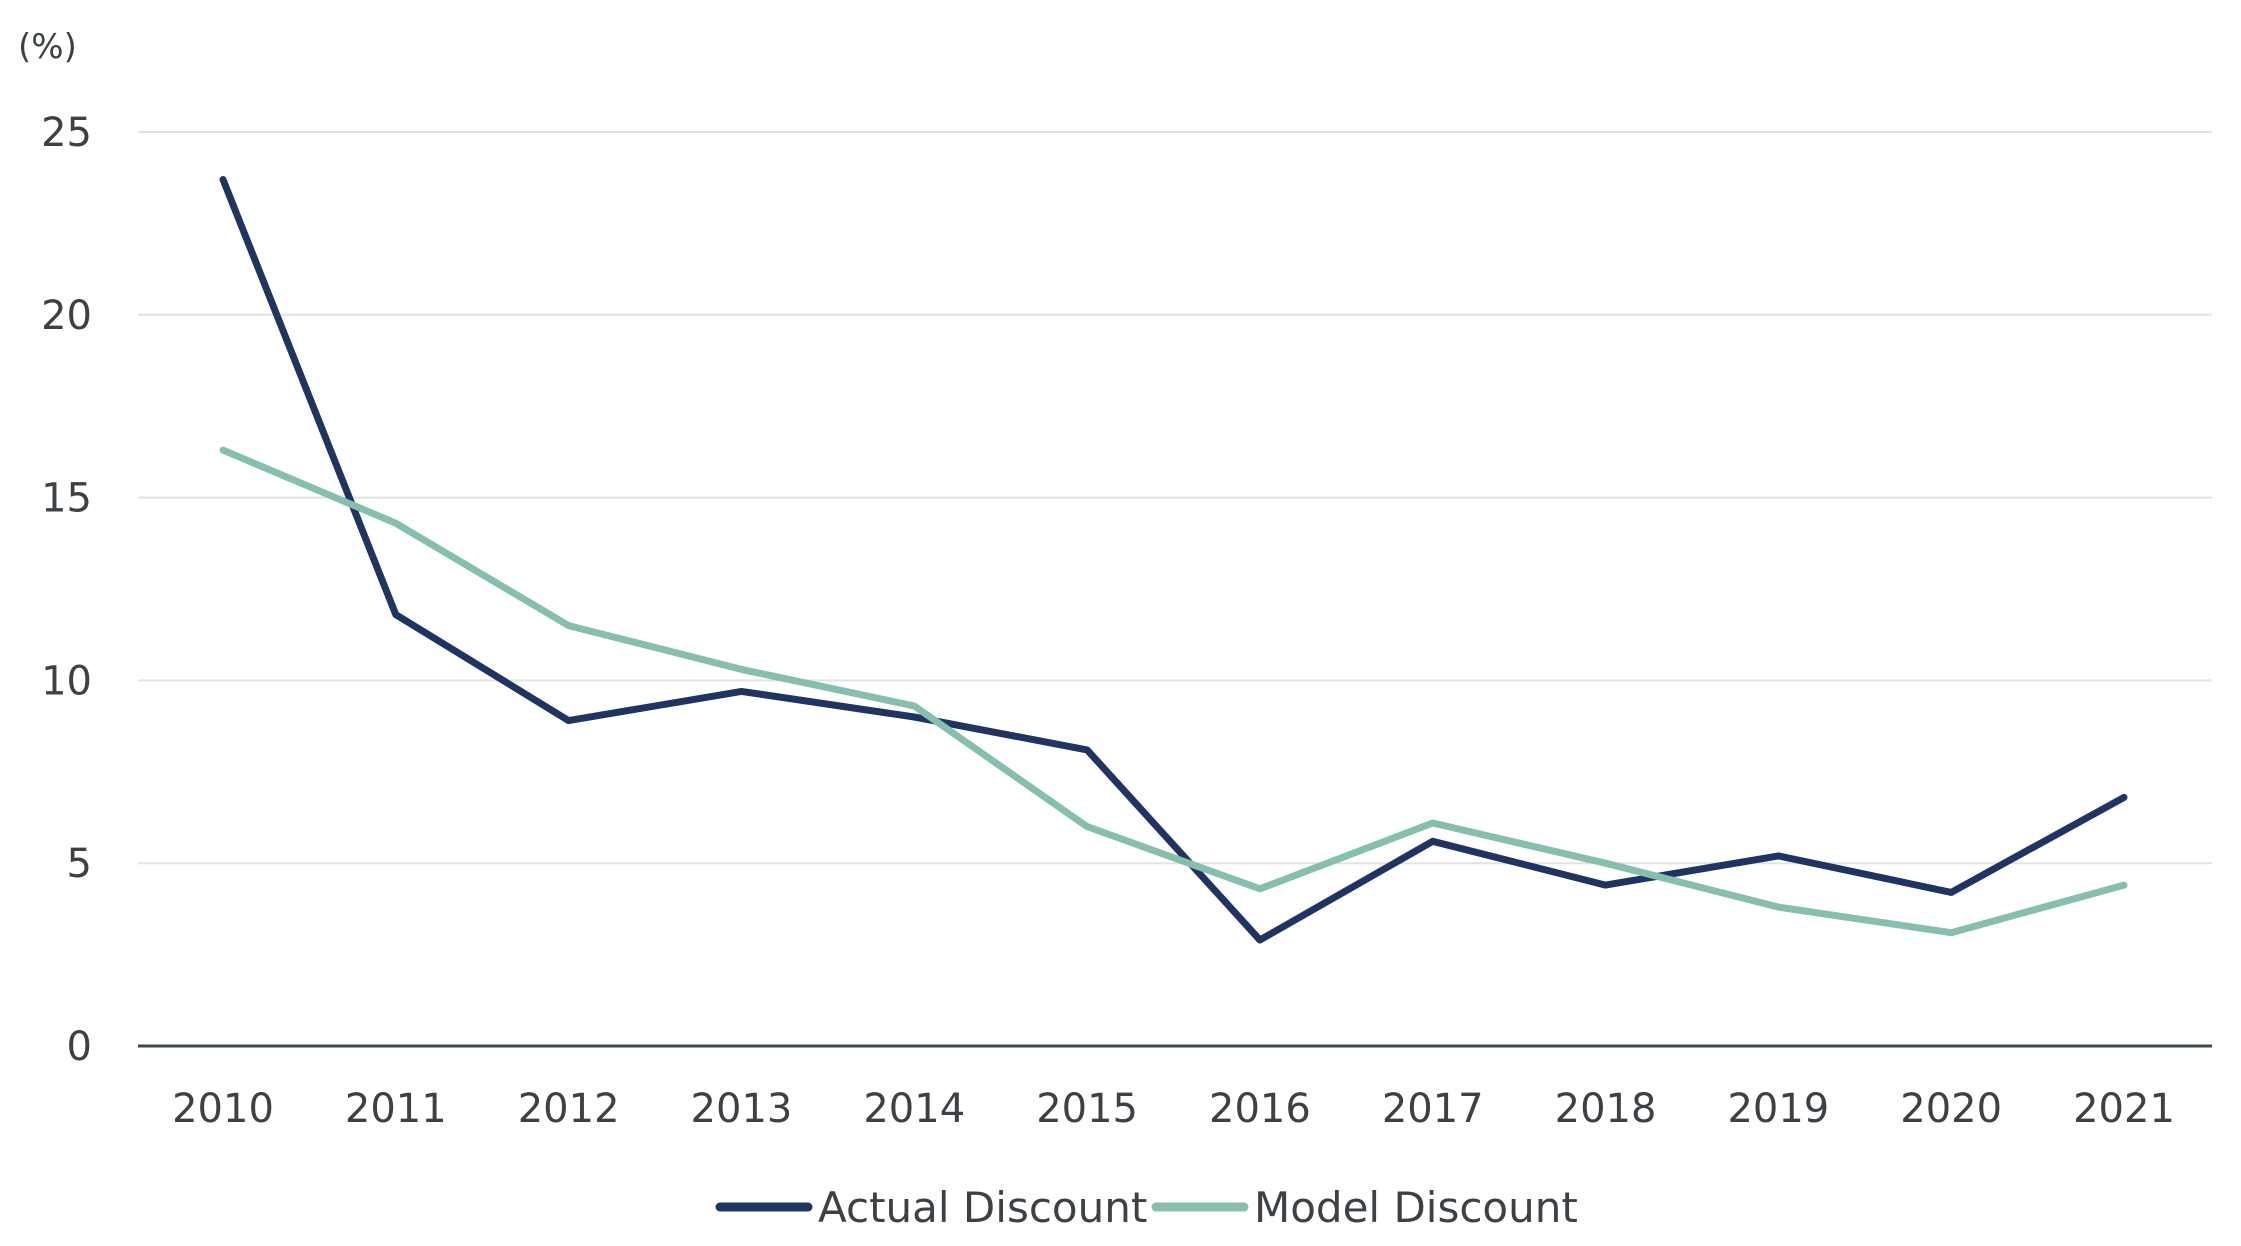  Describe the element at coordinates (79, 1047) in the screenshot. I see `y-tick-label: 0` at that location.